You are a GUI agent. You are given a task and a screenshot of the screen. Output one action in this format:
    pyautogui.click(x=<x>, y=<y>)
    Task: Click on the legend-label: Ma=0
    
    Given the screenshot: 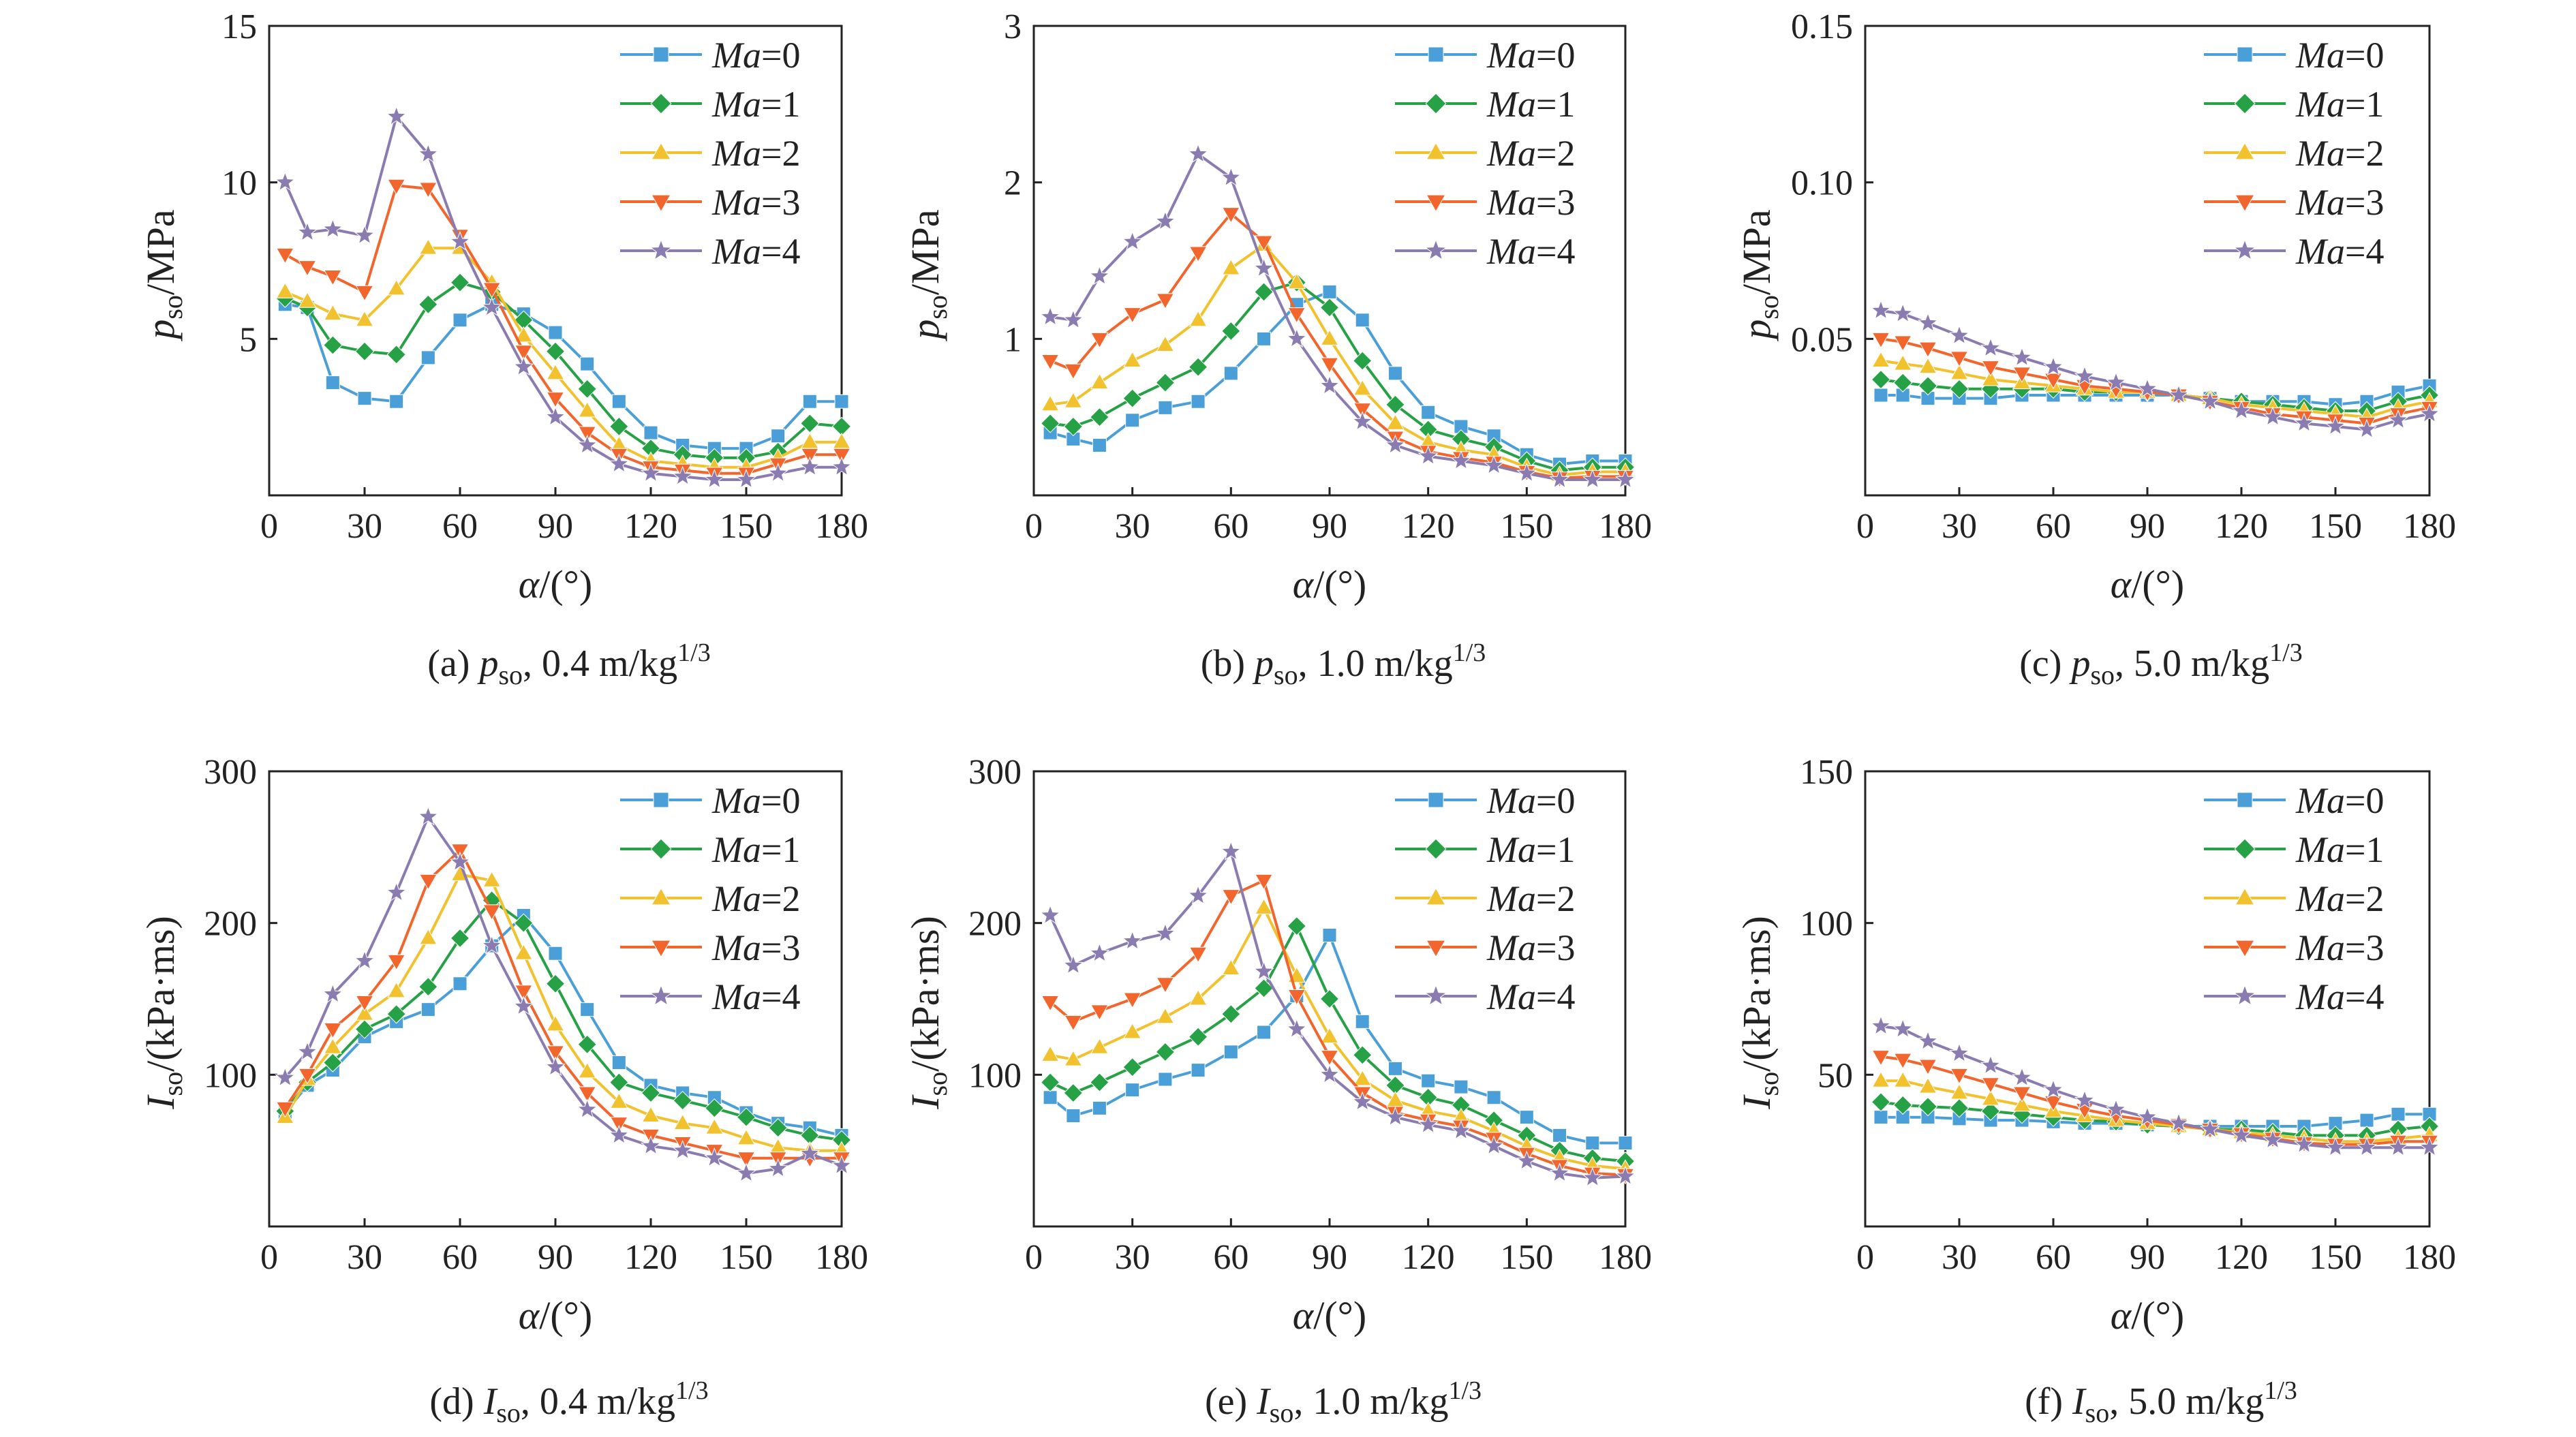 What is the action you would take?
    pyautogui.click(x=2339, y=800)
    